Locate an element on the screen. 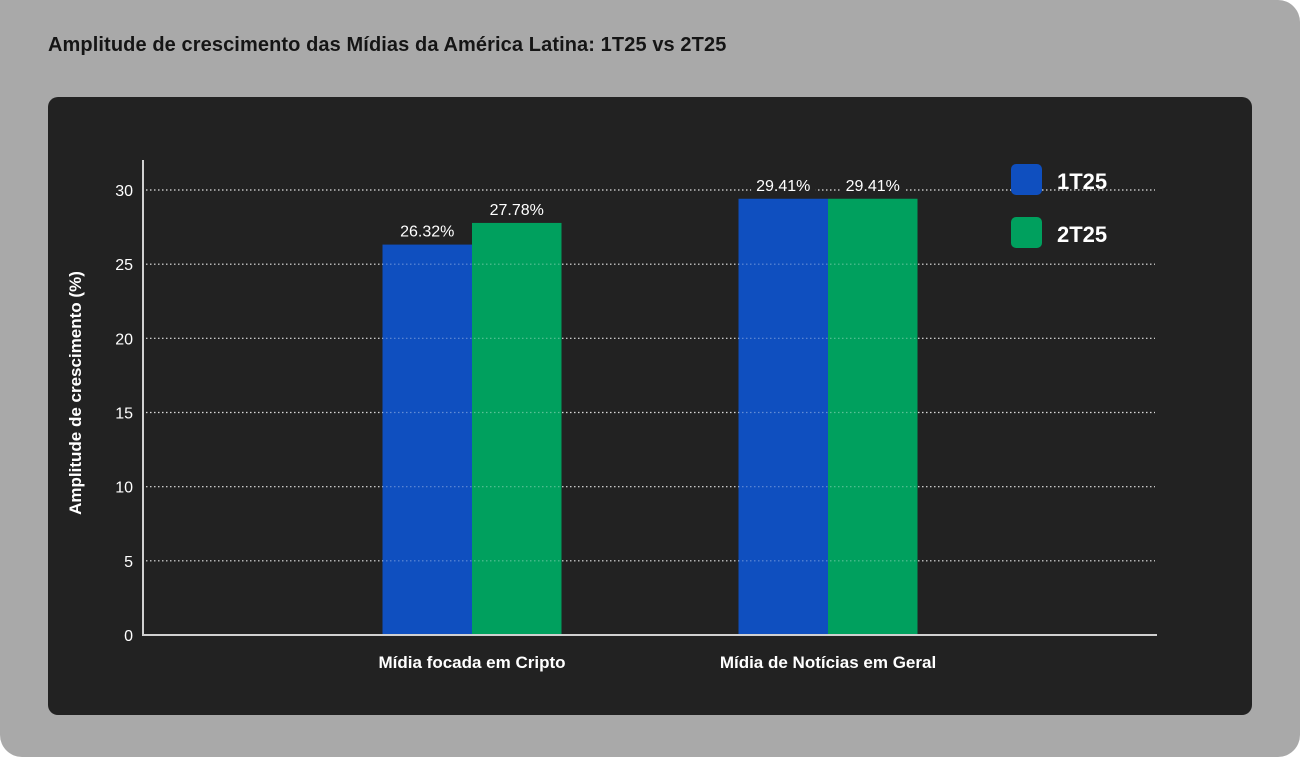 The image size is (1300, 757). x-category-label: Mídia de Notícias em Geral is located at coordinates (828, 662).